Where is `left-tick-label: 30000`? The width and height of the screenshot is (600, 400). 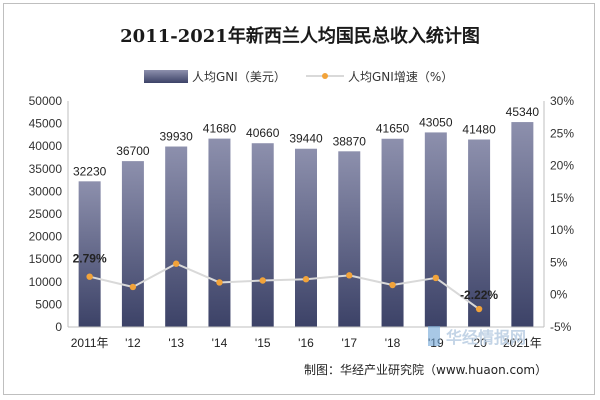
left-tick-label: 30000 is located at coordinates (46, 191).